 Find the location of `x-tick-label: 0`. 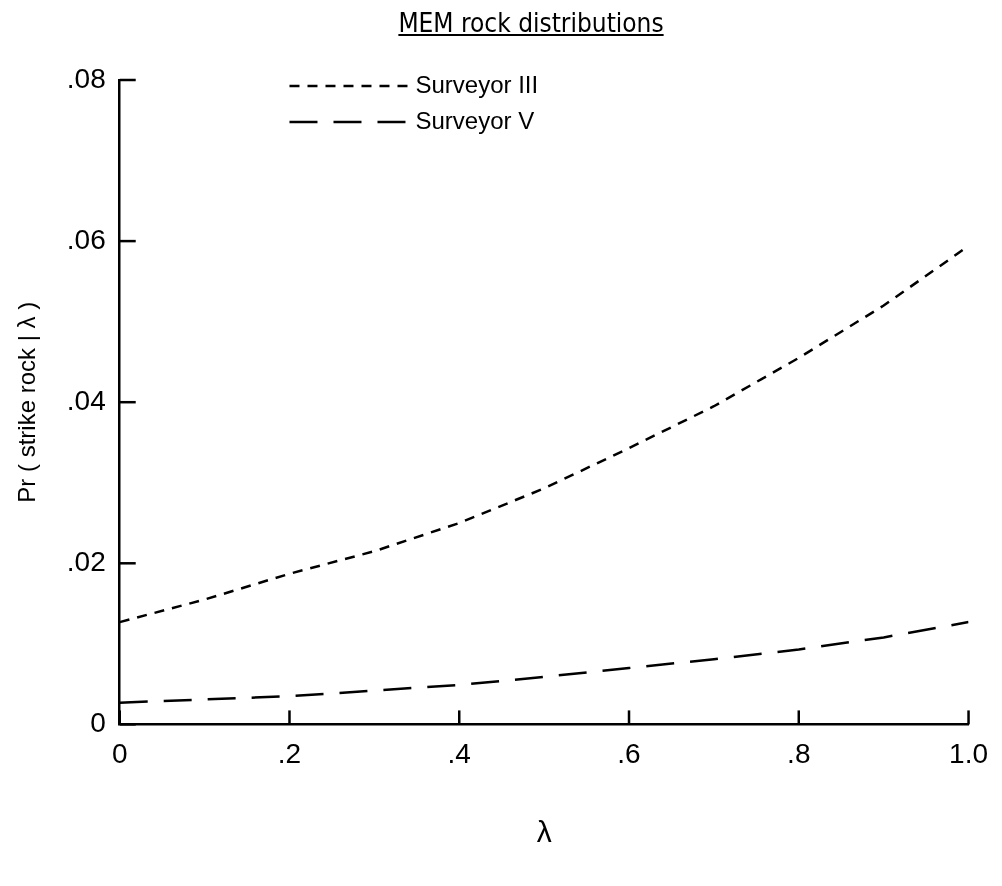

x-tick-label: 0 is located at coordinates (119, 753).